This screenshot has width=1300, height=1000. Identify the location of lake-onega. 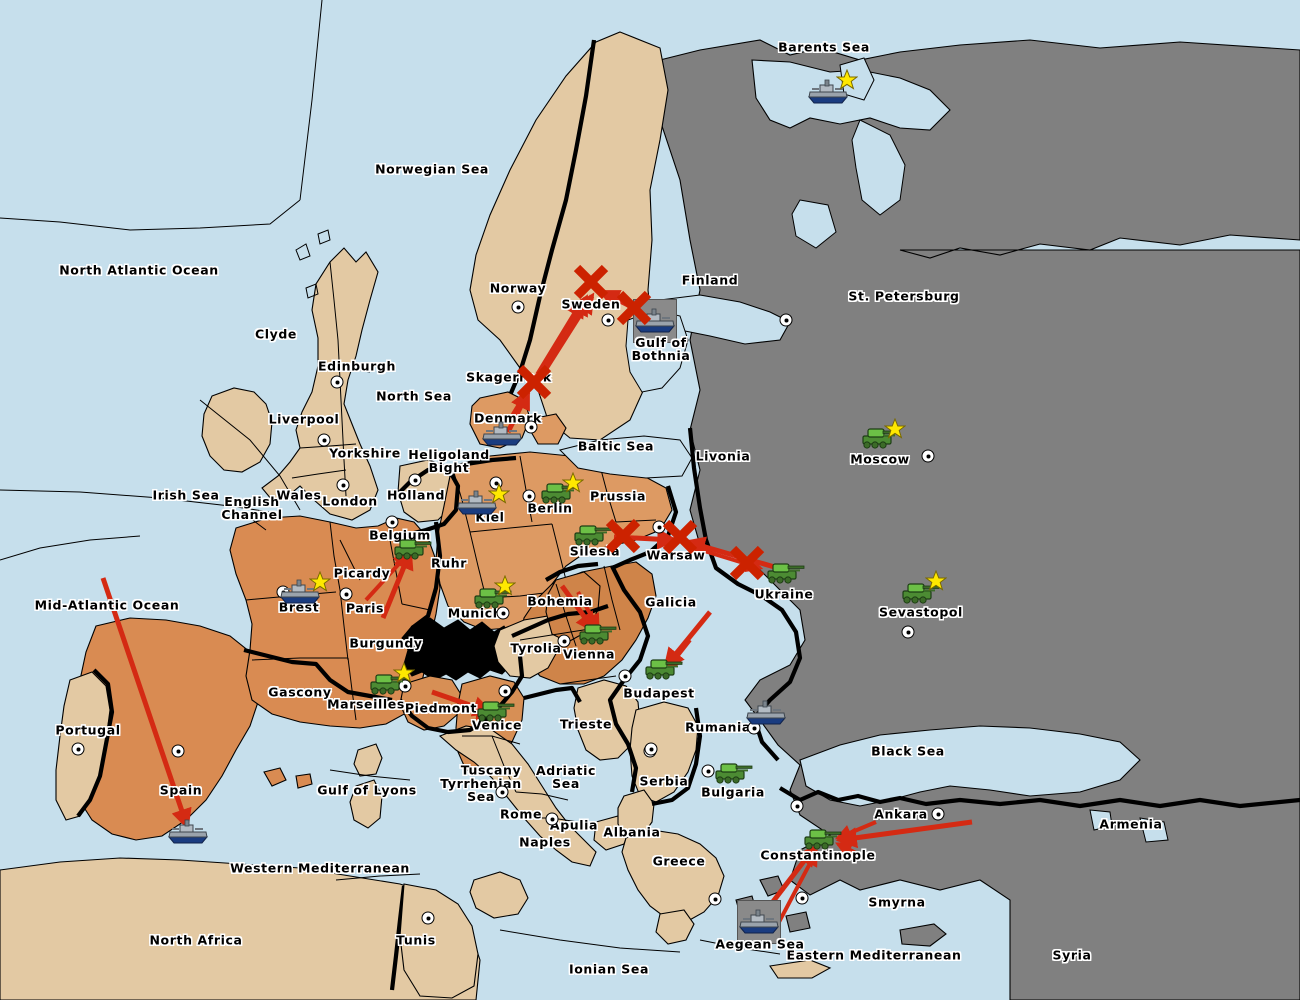
(857, 79).